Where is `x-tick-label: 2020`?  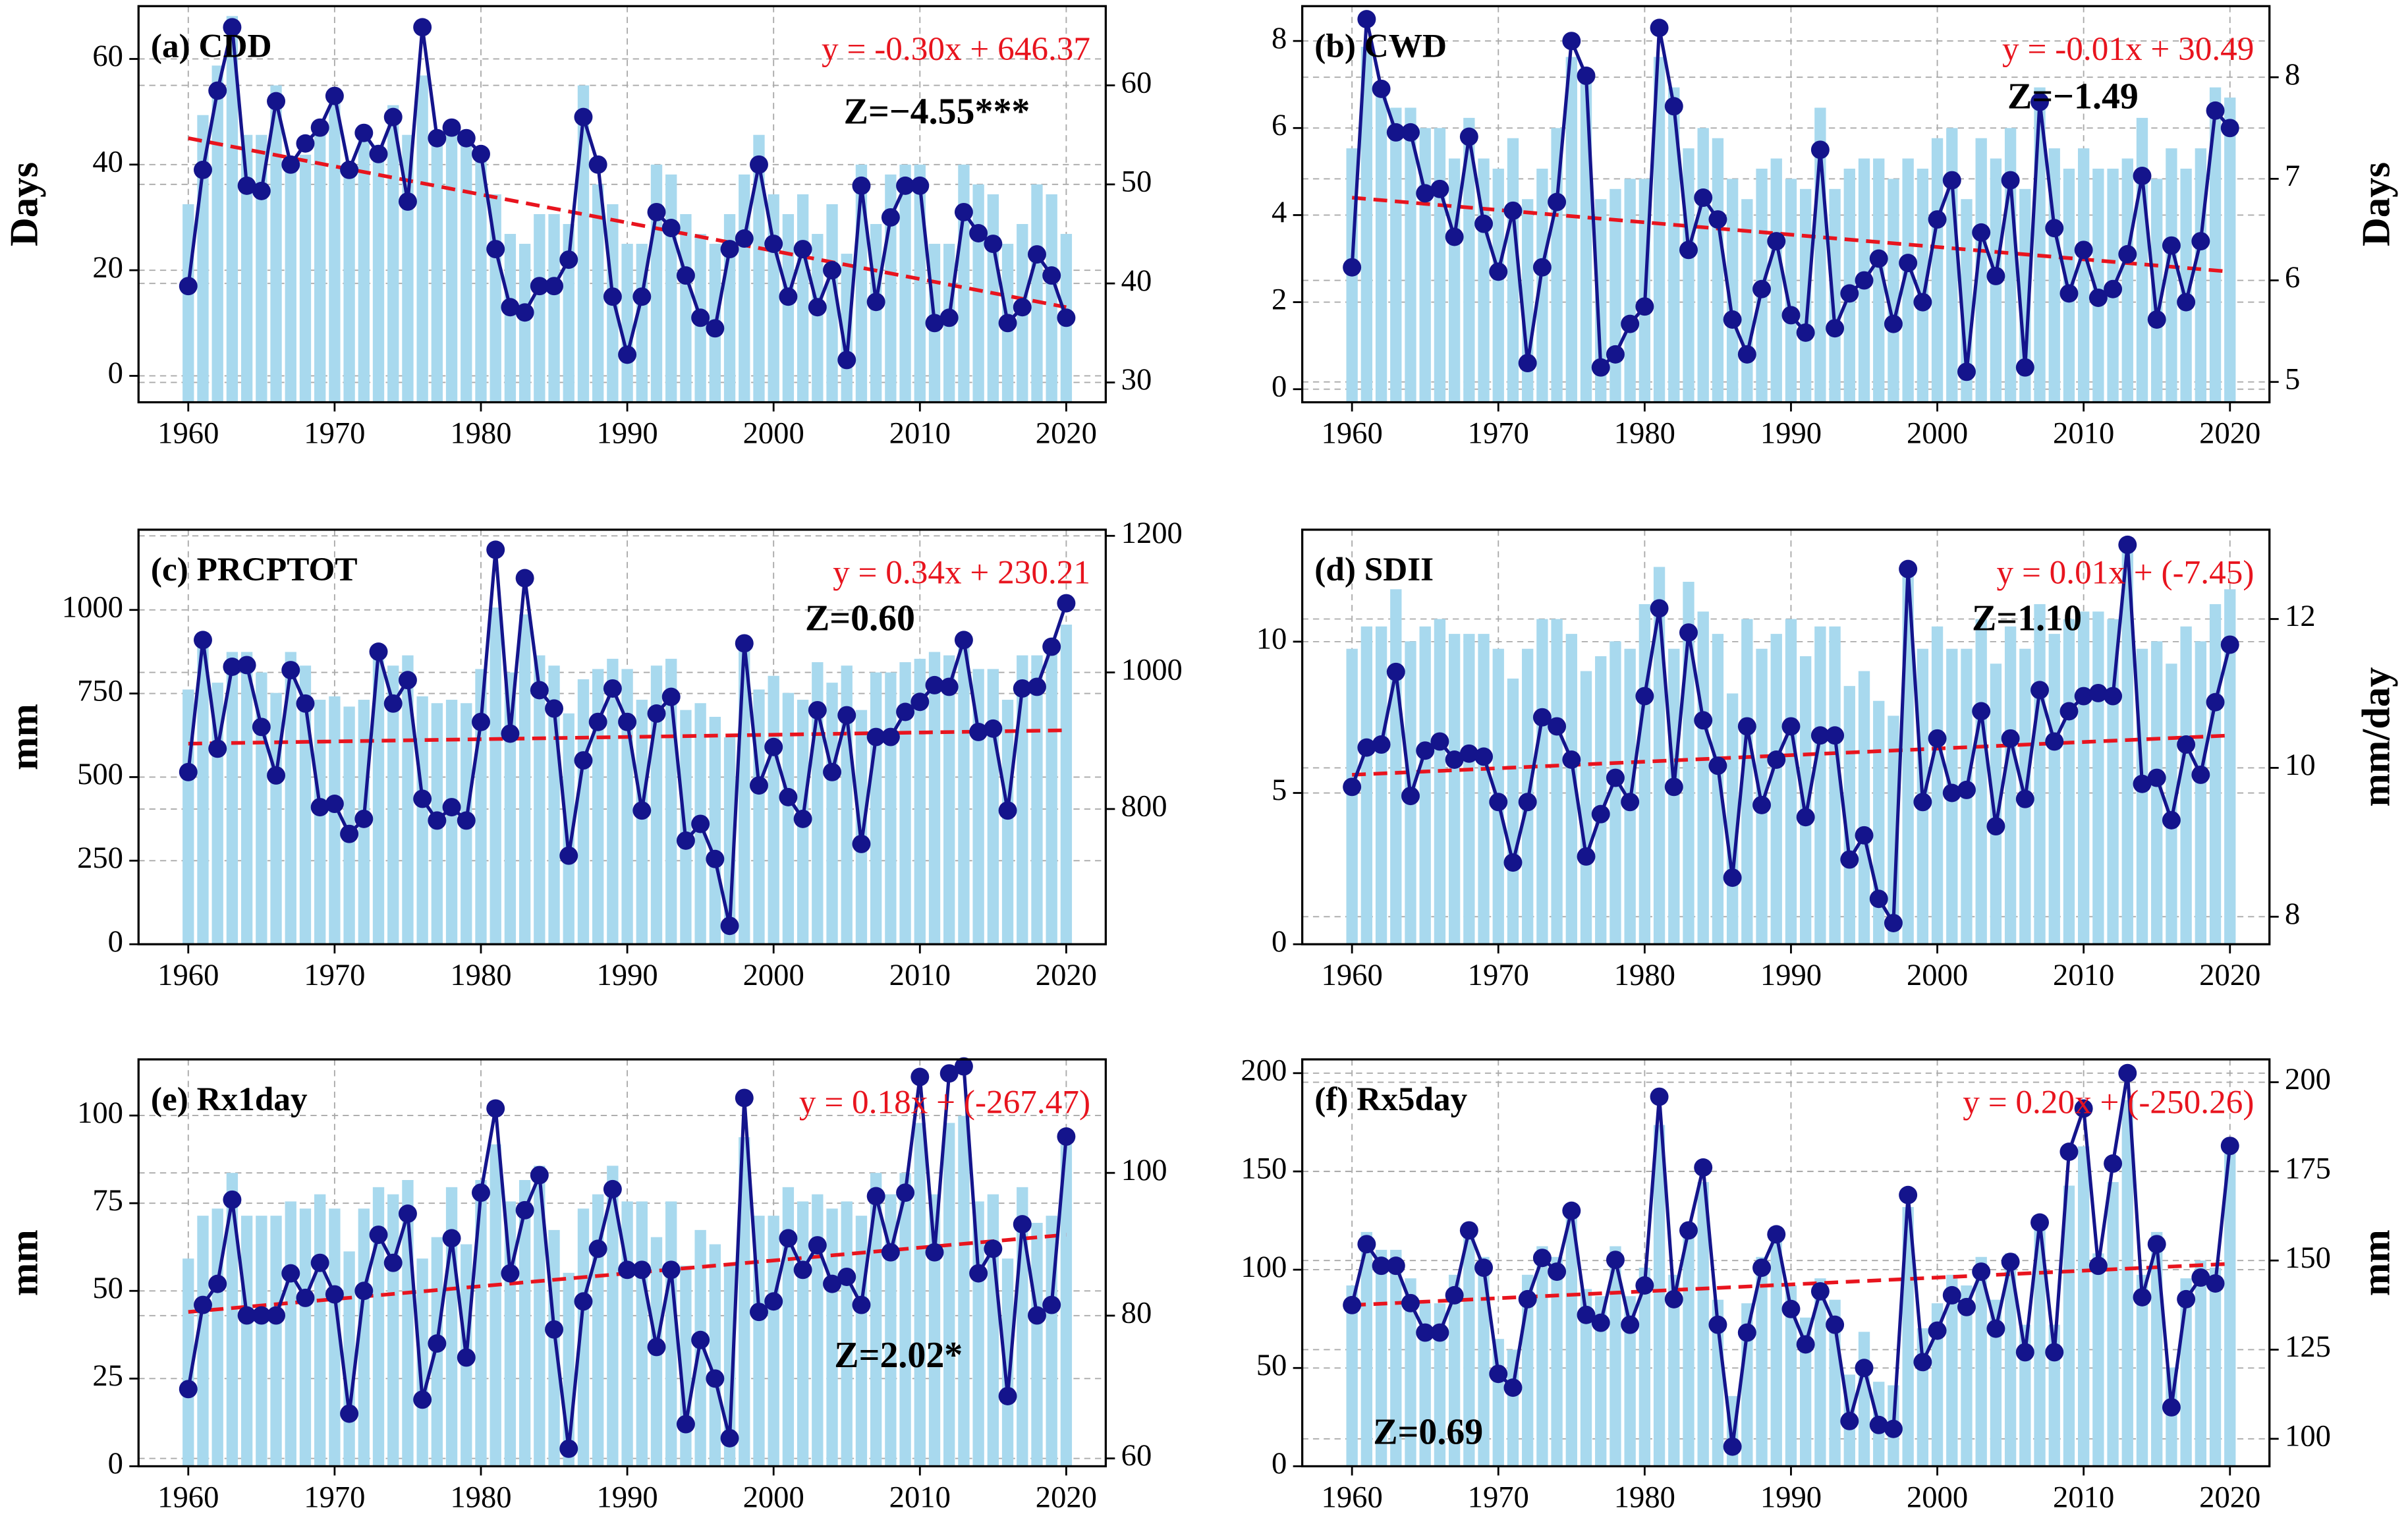
x-tick-label: 2020 is located at coordinates (2229, 975).